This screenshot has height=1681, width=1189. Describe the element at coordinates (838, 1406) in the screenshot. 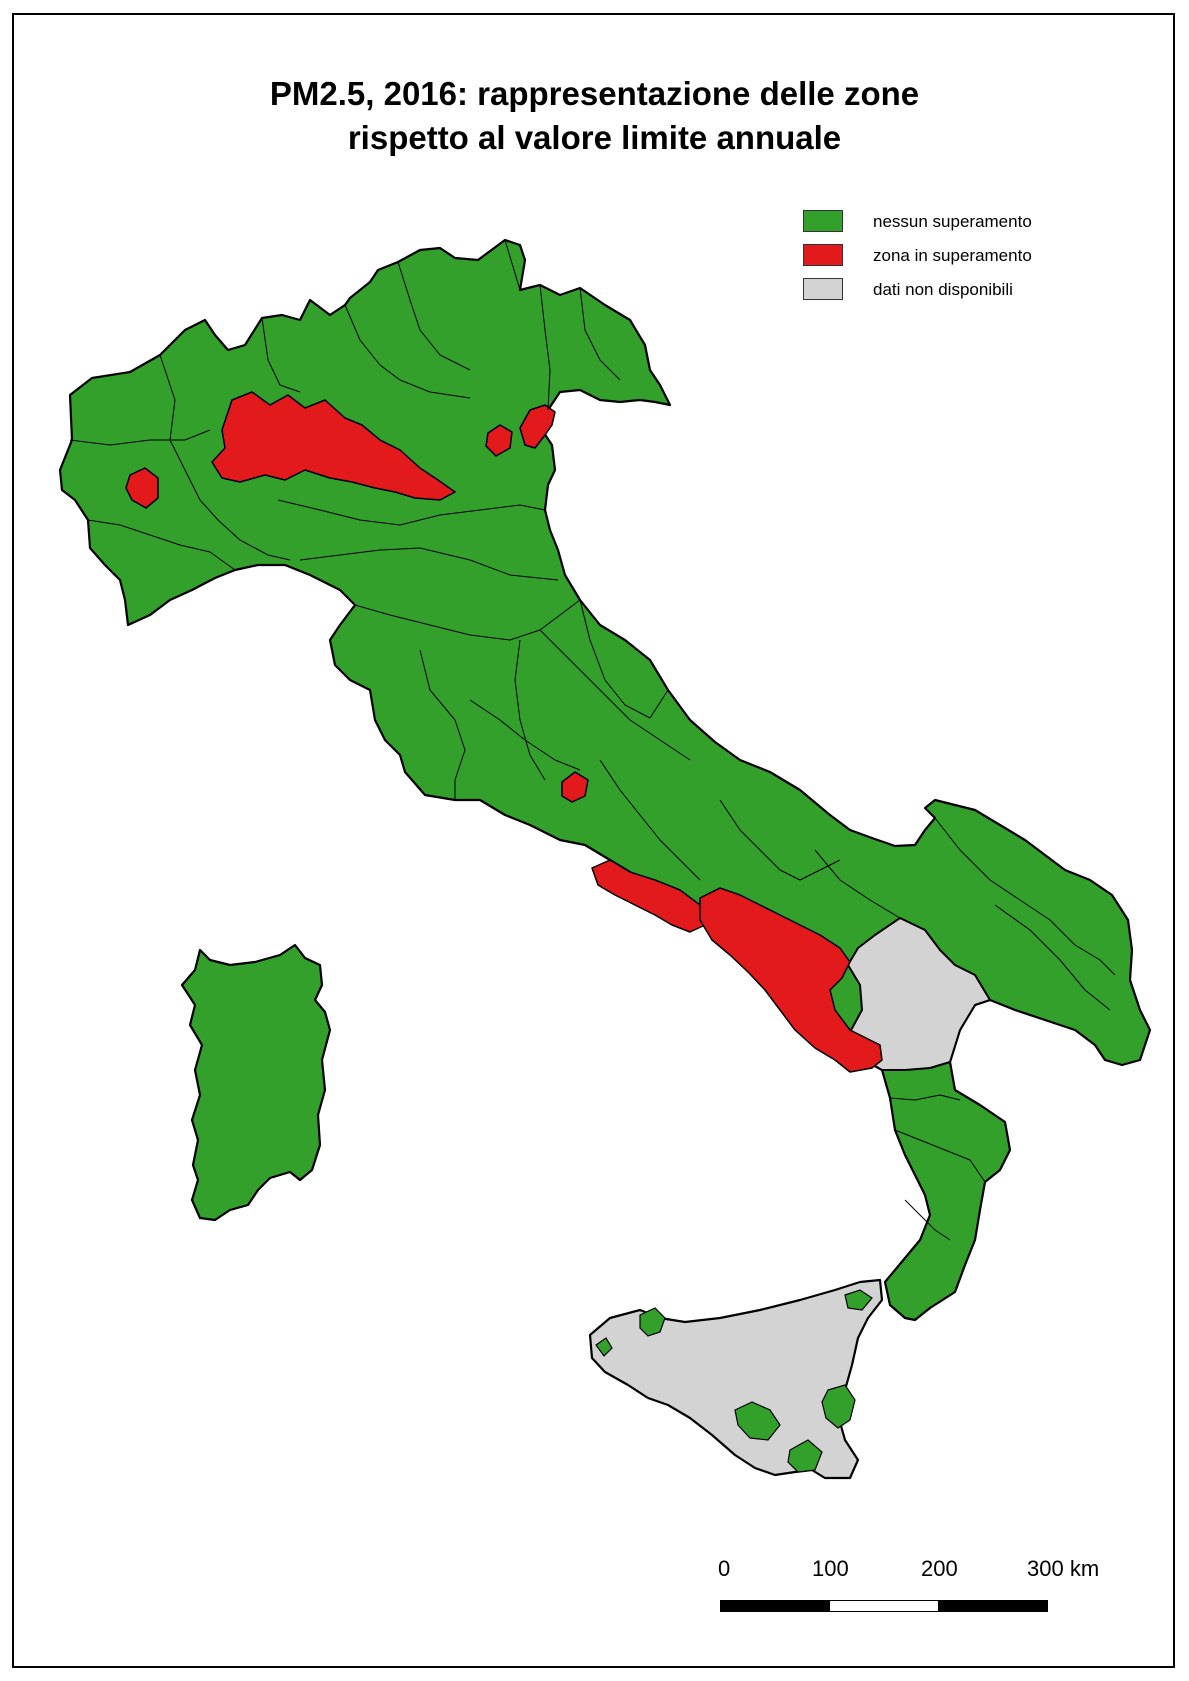

I see `sicily-green-catania` at that location.